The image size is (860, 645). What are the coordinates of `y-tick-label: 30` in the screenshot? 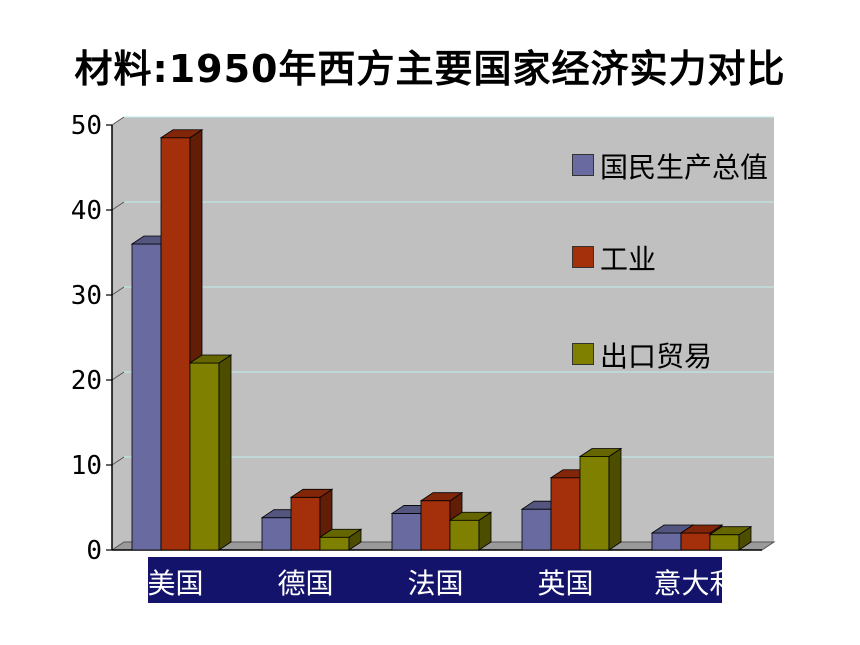 It's located at (86, 296).